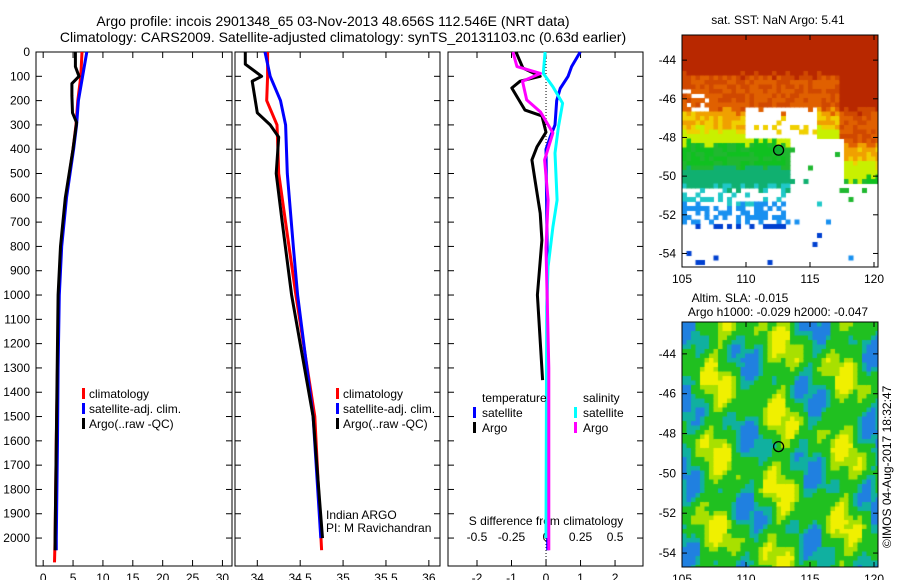 This screenshot has width=900, height=580. Describe the element at coordinates (386, 575) in the screenshot. I see `x-tick-label: 35.5` at that location.